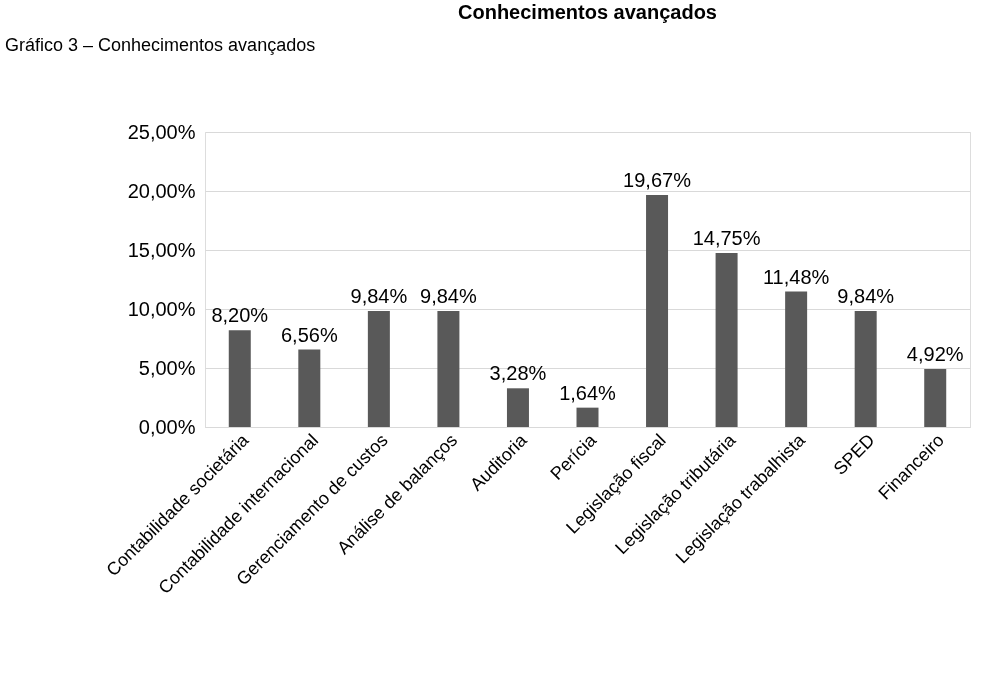 This screenshot has height=691, width=1003. Describe the element at coordinates (309, 334) in the screenshot. I see `data-label: 6,56%` at that location.